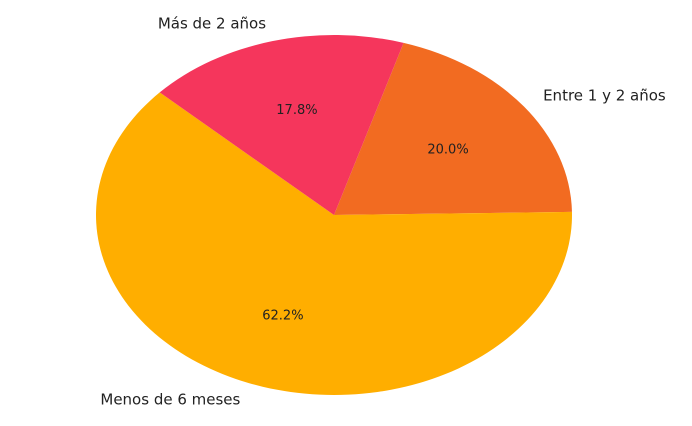  Describe the element at coordinates (282, 315) in the screenshot. I see `pie-slice-percent-label: 62.2%` at that location.